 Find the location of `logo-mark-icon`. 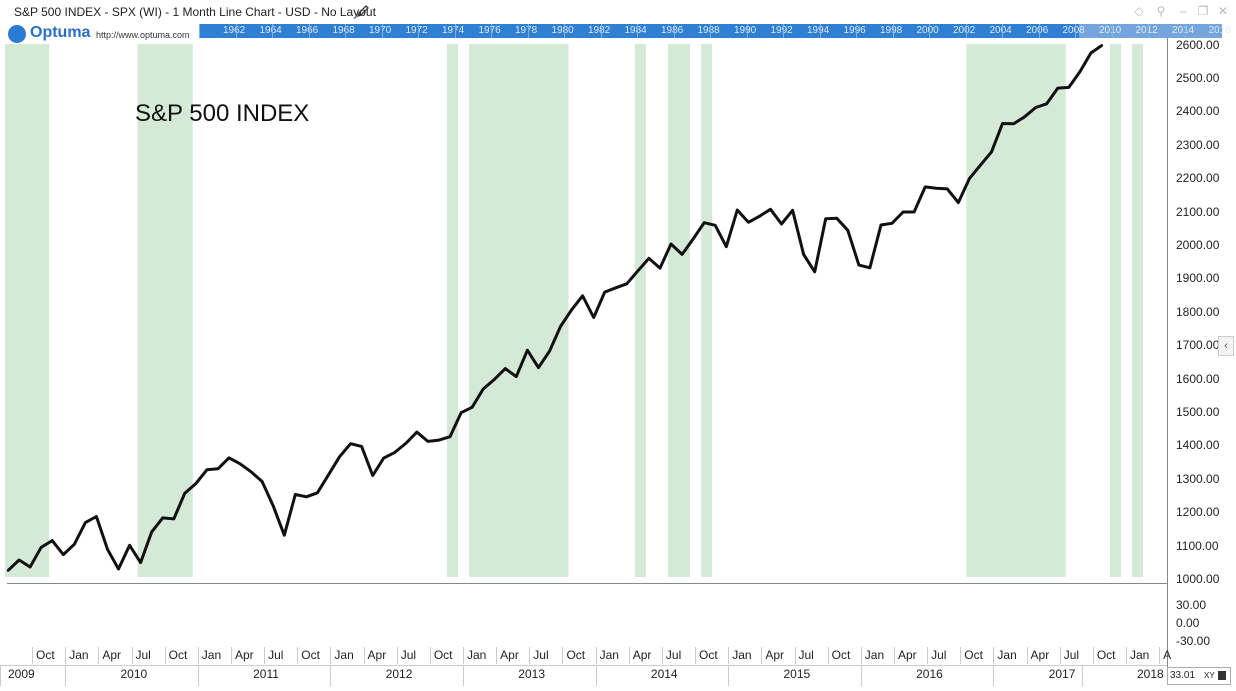

logo-mark-icon is located at coordinates (17, 34).